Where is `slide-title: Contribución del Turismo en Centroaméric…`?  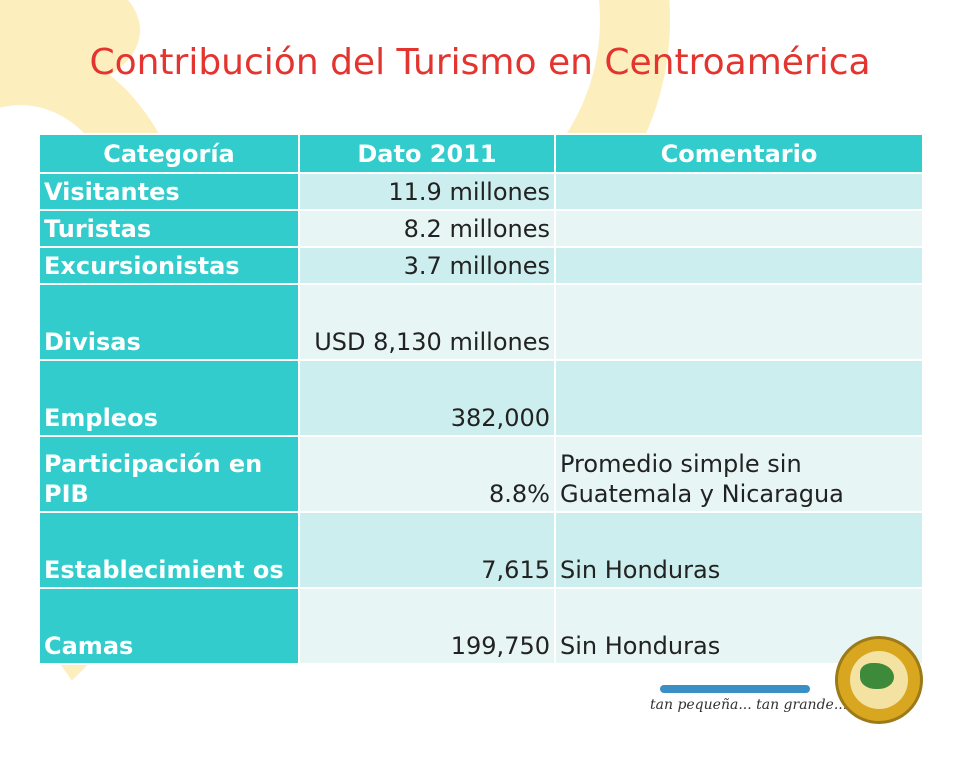 slide-title: Contribución del Turismo en Centroaméric… is located at coordinates (480, 62).